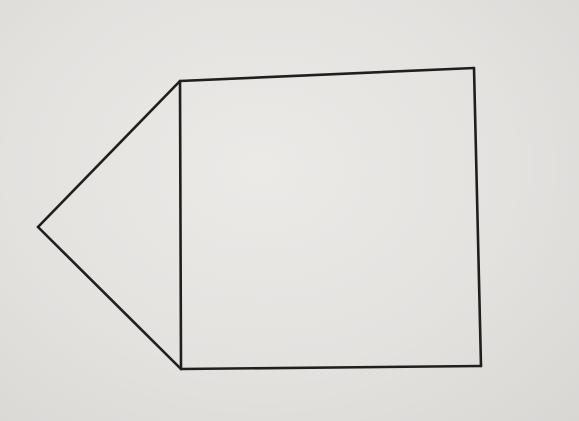  What do you see at coordinates (109, 298) in the screenshot?
I see `triangle-lower-edge` at bounding box center [109, 298].